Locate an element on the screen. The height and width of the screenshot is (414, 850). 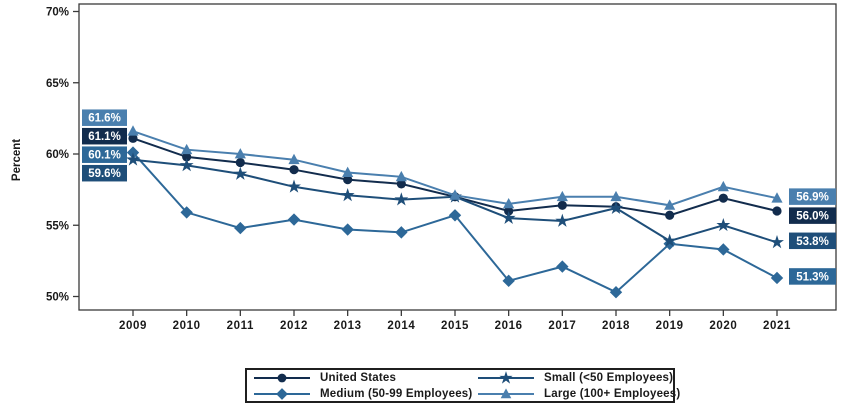
data-label: 56.9% is located at coordinates (812, 196).